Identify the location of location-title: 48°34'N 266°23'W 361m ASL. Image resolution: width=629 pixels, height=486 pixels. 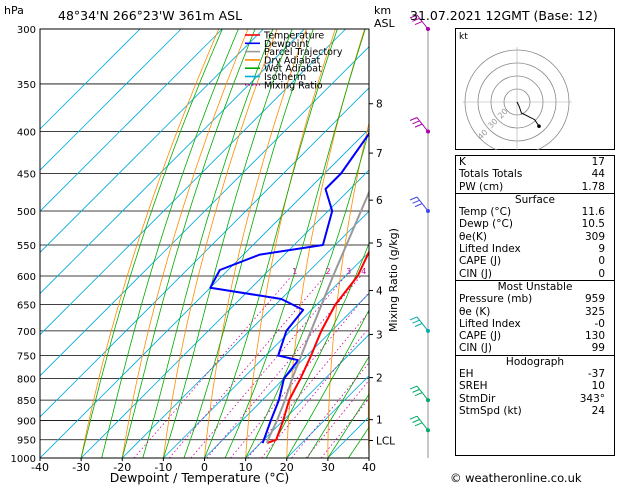
(150, 15).